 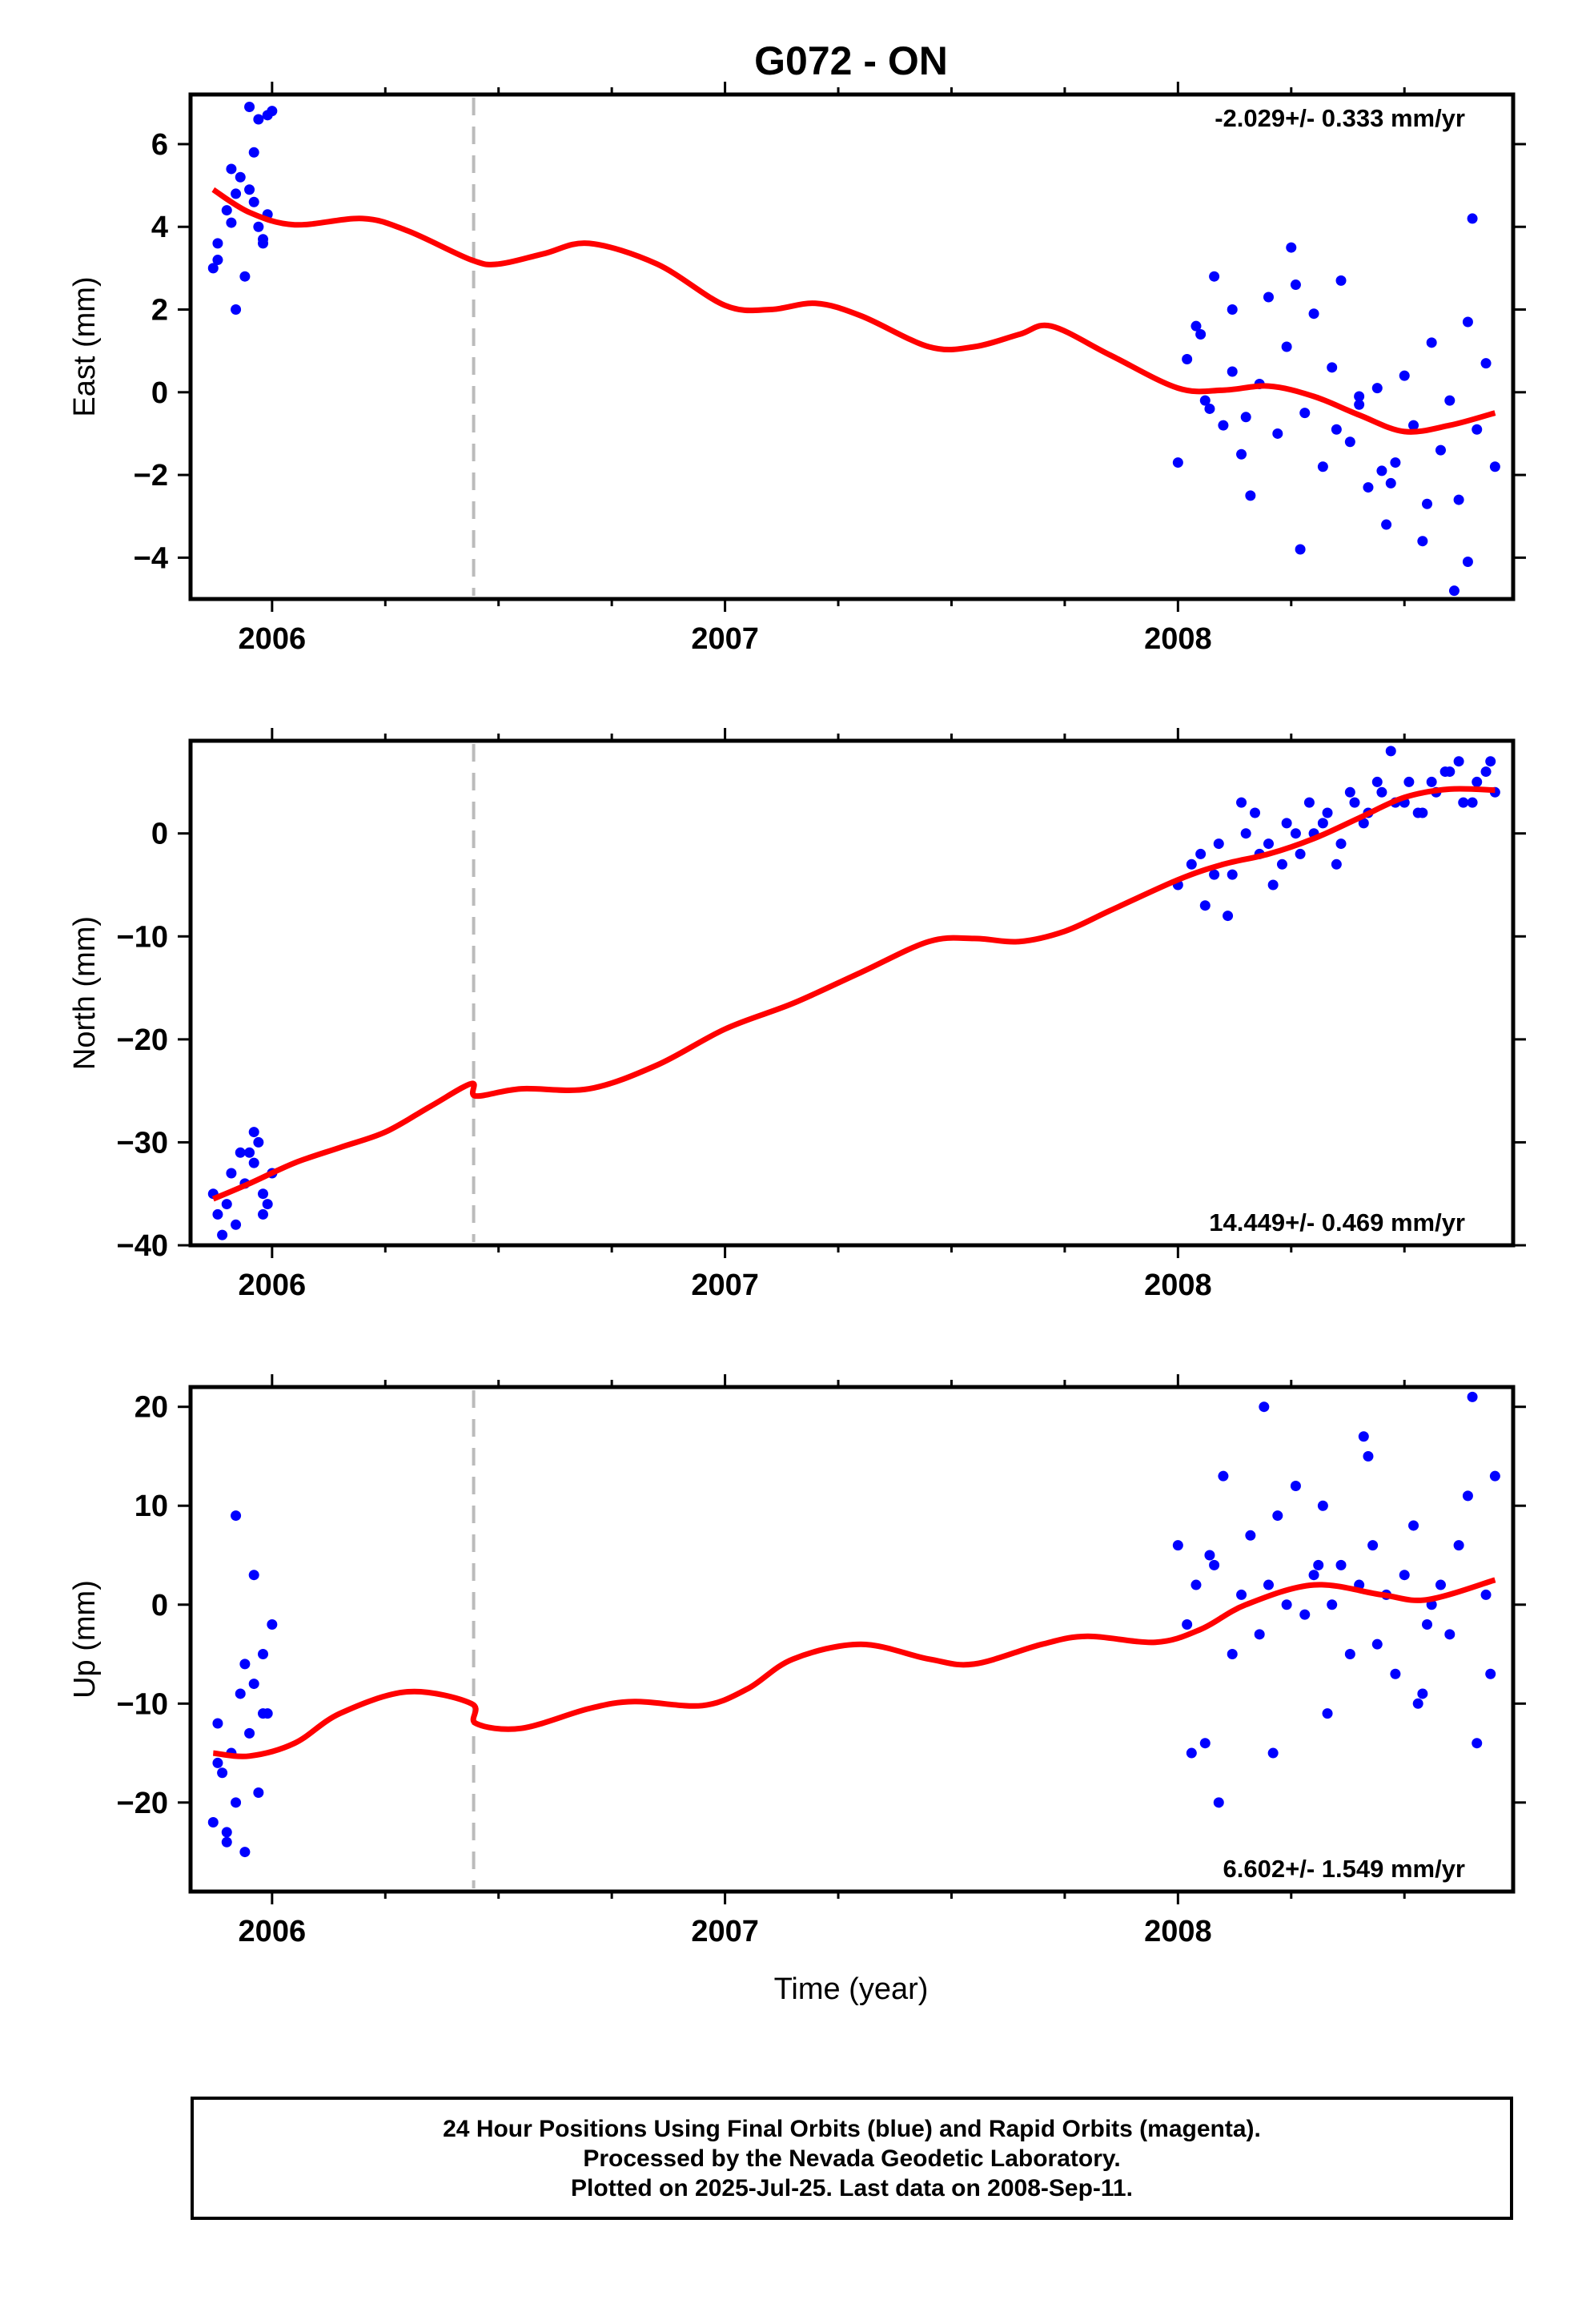 What do you see at coordinates (273, 639) in the screenshot?
I see `east-x-tick-label: 2006` at bounding box center [273, 639].